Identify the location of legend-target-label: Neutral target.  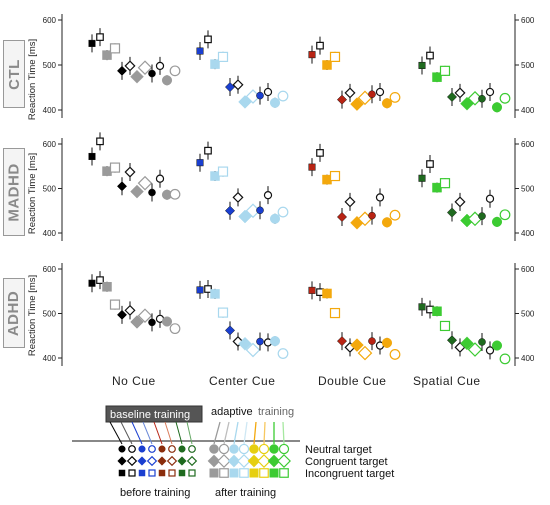
(338, 450).